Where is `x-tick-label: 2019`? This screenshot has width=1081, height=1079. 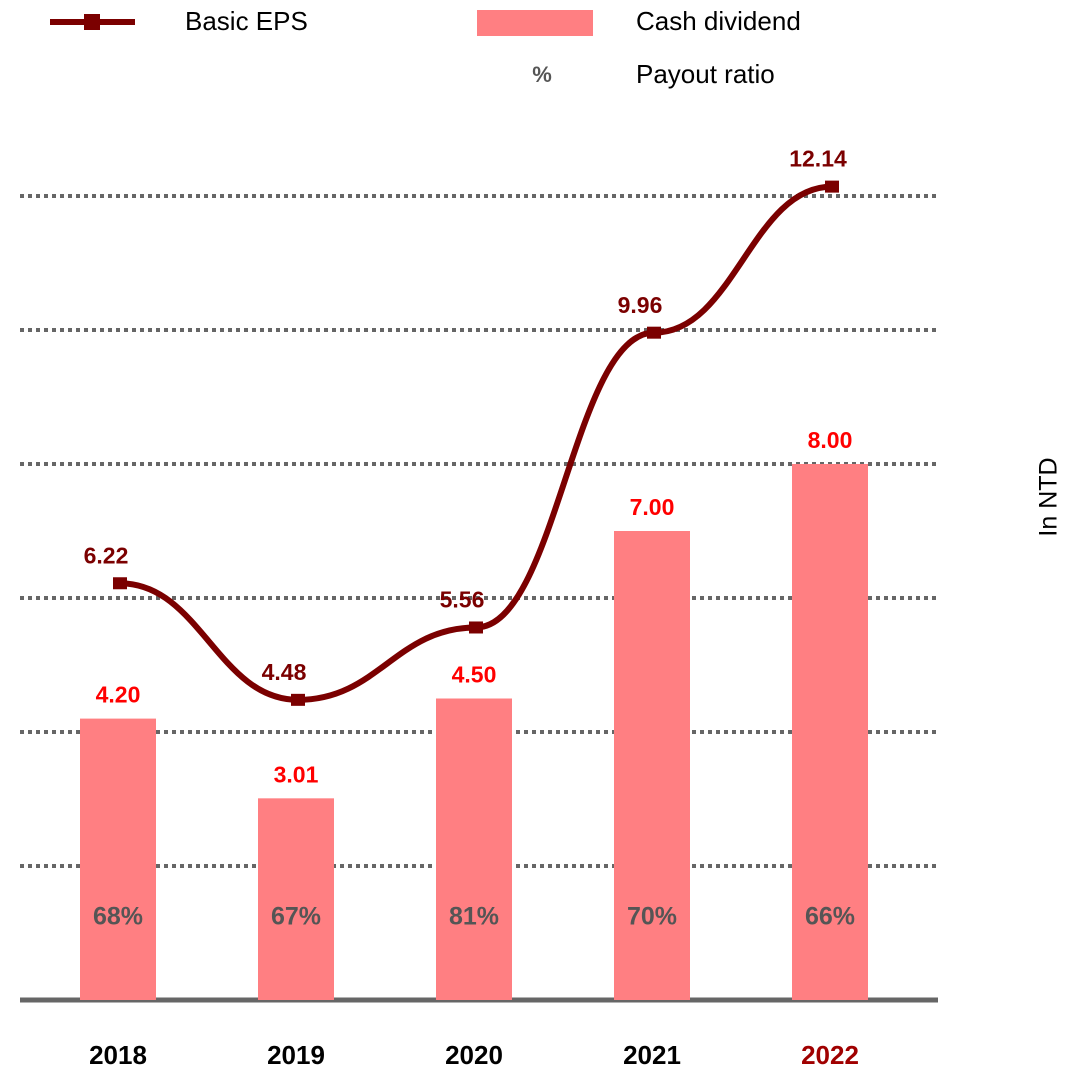 x-tick-label: 2019 is located at coordinates (296, 1055).